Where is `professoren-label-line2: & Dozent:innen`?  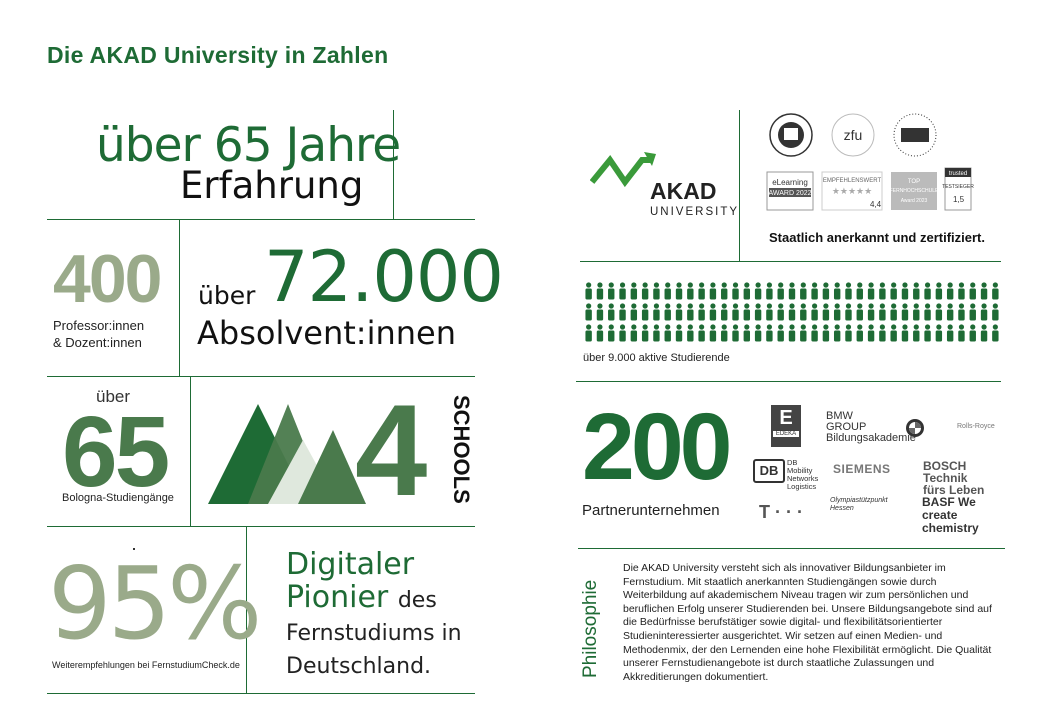 professoren-label-line2: & Dozent:innen is located at coordinates (97, 342).